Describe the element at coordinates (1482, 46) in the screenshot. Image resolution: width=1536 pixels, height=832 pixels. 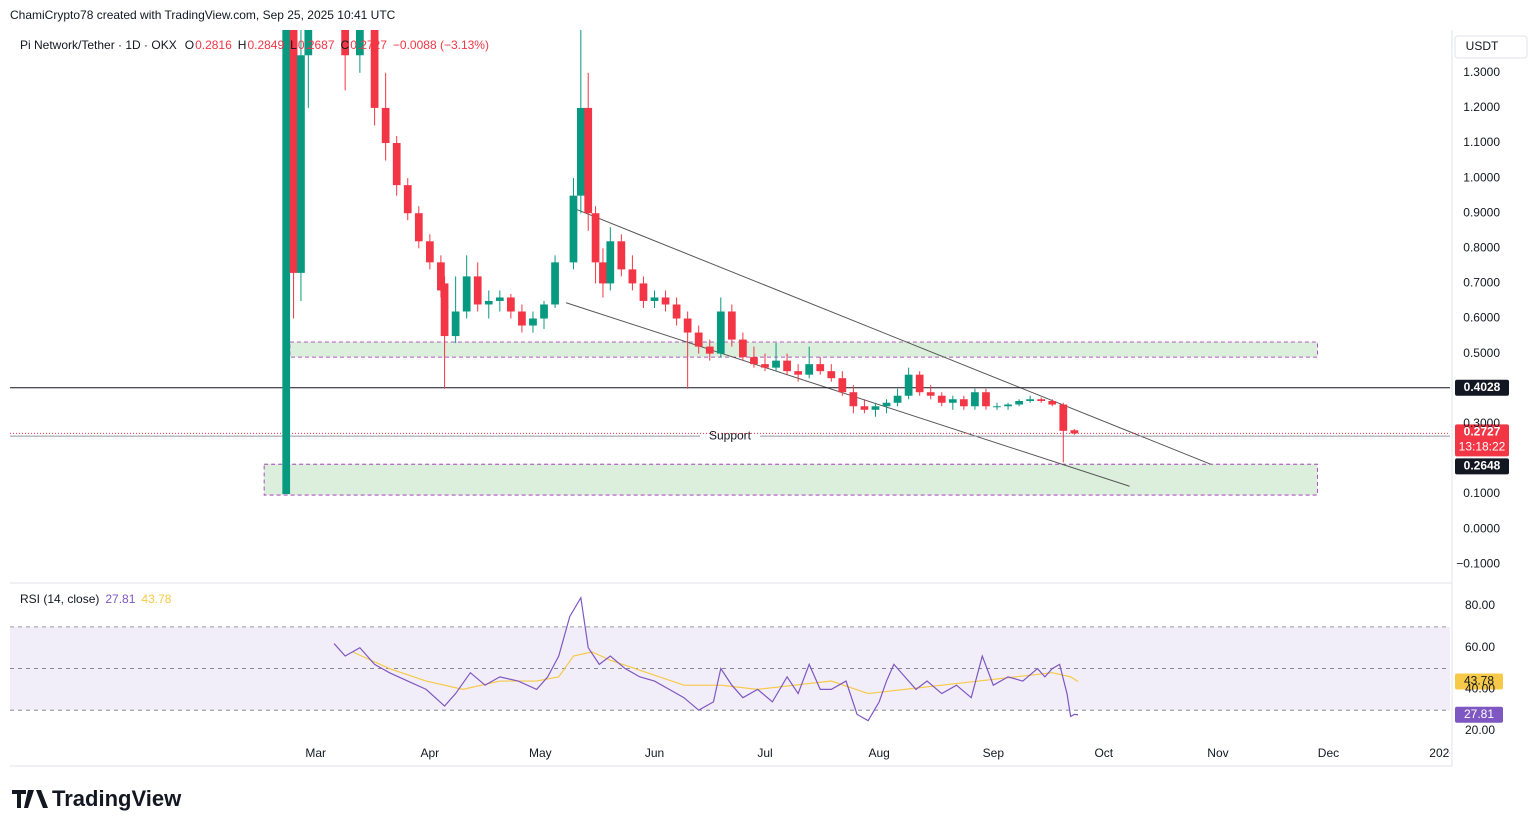
I see `currency: USDT` at that location.